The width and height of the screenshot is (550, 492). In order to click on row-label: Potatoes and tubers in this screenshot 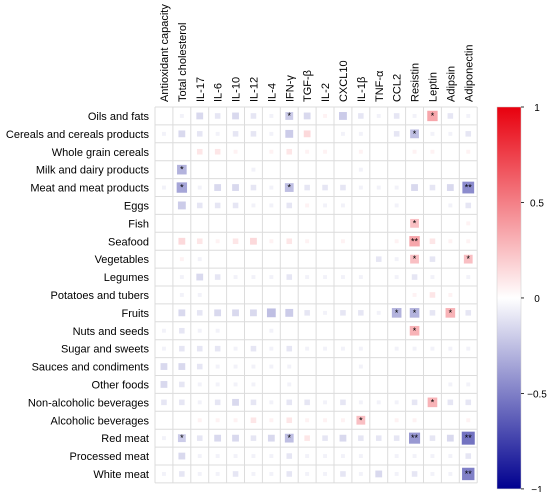, I will do `click(100, 296)`.